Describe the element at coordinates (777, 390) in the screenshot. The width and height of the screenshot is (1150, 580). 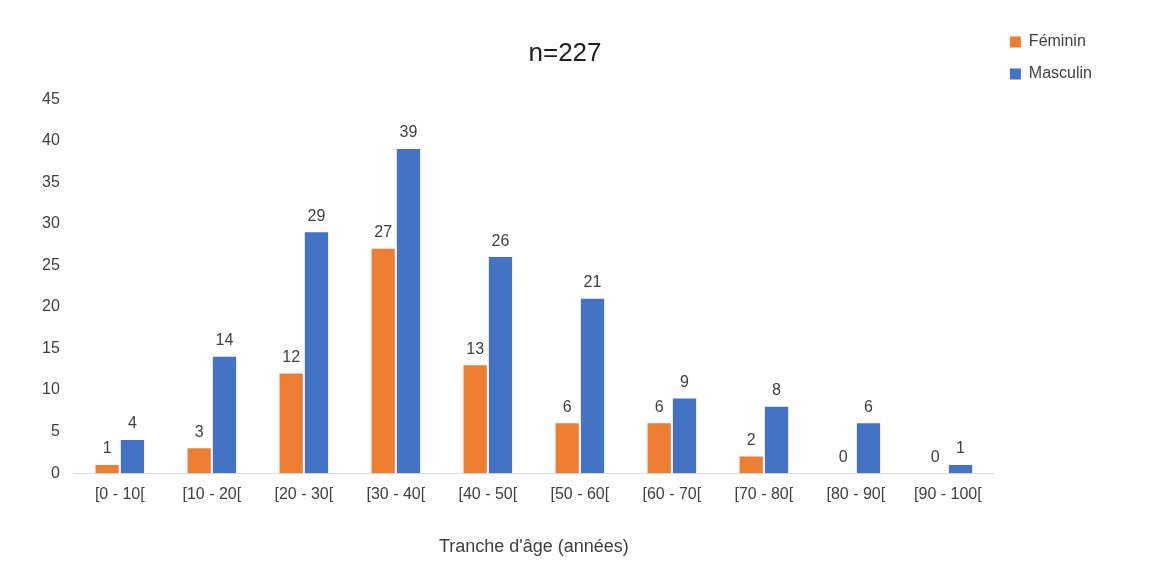
I see `data-label: 8` at that location.